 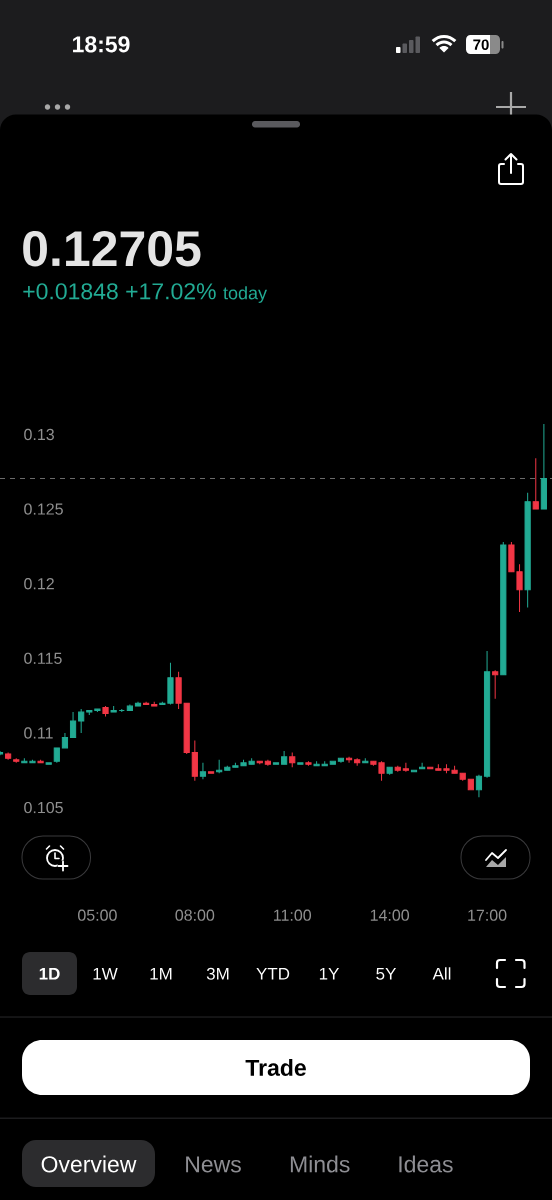 What do you see at coordinates (43, 807) in the screenshot?
I see `y-tick-label: 0.105` at bounding box center [43, 807].